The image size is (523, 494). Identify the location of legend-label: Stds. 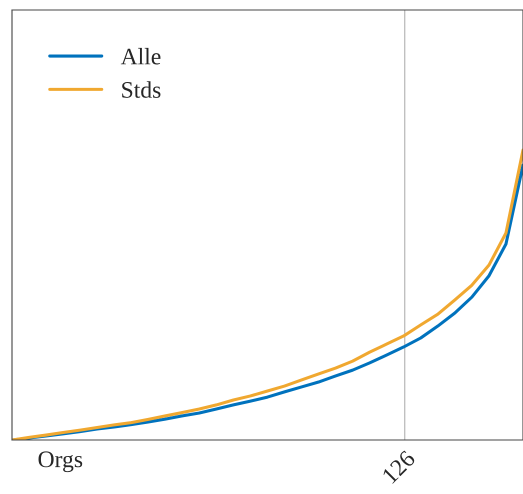
(141, 89).